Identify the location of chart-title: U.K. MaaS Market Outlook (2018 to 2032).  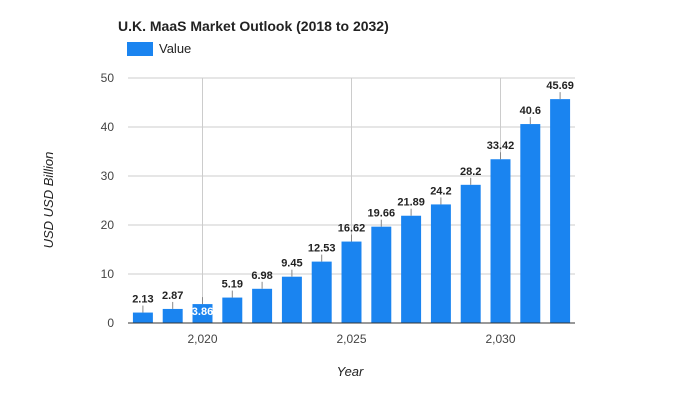
(253, 26).